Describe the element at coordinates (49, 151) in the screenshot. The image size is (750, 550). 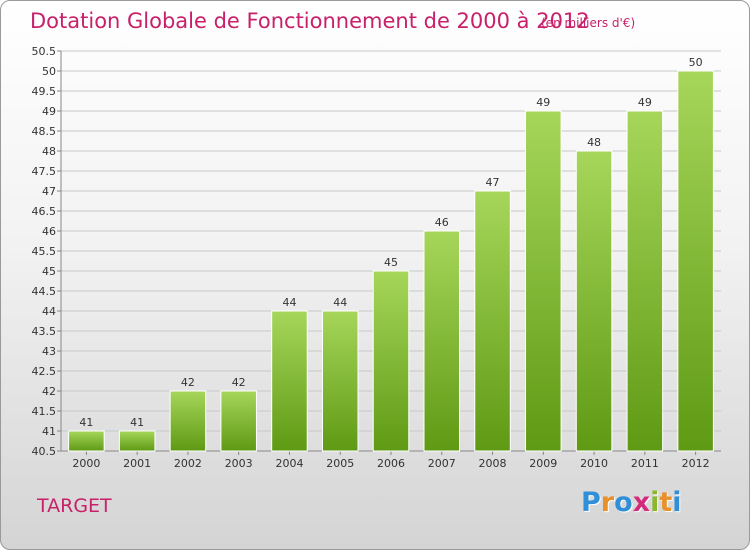
I see `y-tick-label: 48` at that location.